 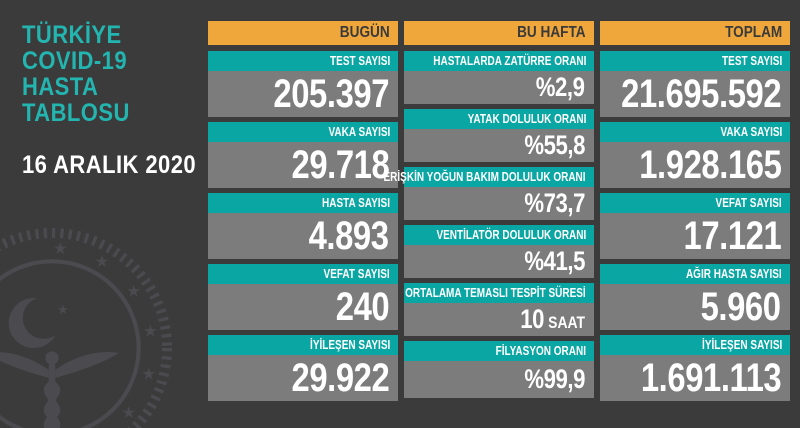 I want to click on stat-week-filyasyon: FİLYASYON ORANI %99,9, so click(x=499, y=369).